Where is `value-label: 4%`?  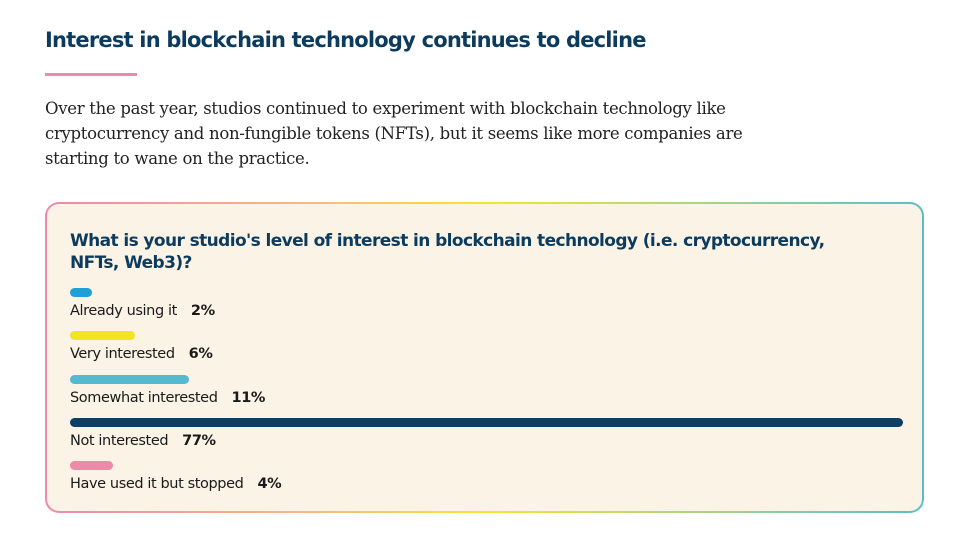
value-label: 4% is located at coordinates (269, 484).